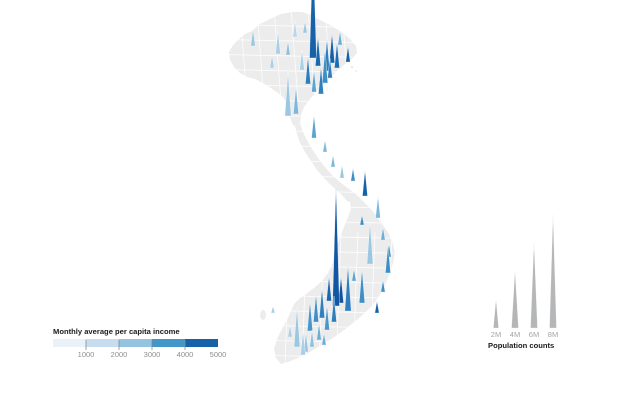  Describe the element at coordinates (116, 331) in the screenshot. I see `income-legend-title: Monthly average per capita income` at that location.